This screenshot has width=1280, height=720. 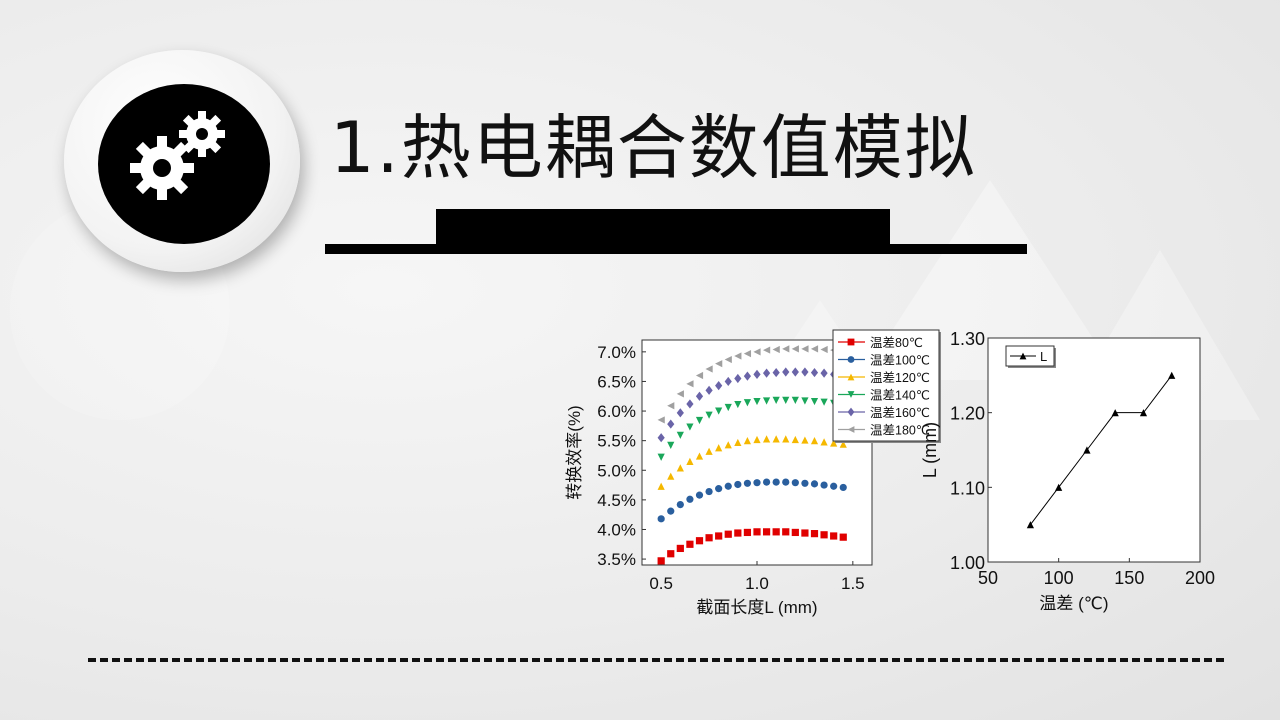 I want to click on legend-label: 温差100℃, so click(x=900, y=361).